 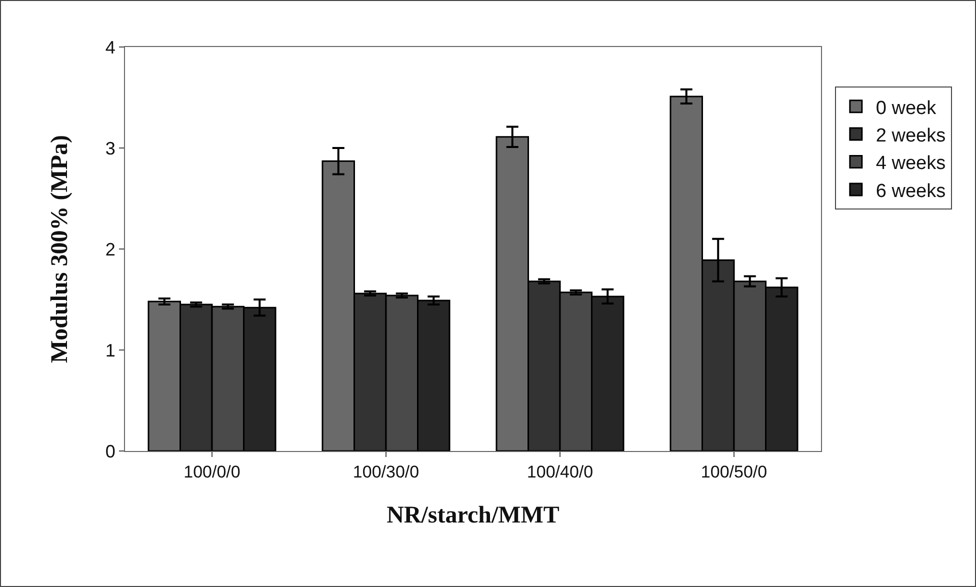 I want to click on legend-label: 4 weeks, so click(x=911, y=163).